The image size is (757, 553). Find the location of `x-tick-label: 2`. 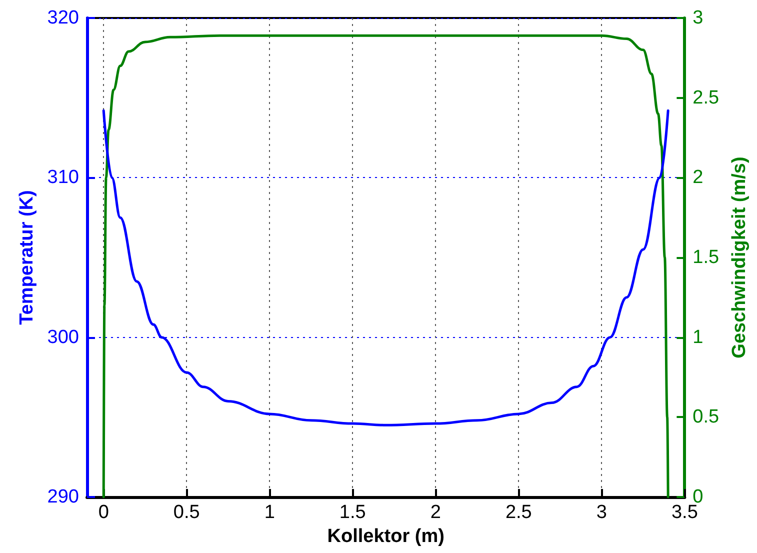

x-tick-label: 2 is located at coordinates (435, 512).